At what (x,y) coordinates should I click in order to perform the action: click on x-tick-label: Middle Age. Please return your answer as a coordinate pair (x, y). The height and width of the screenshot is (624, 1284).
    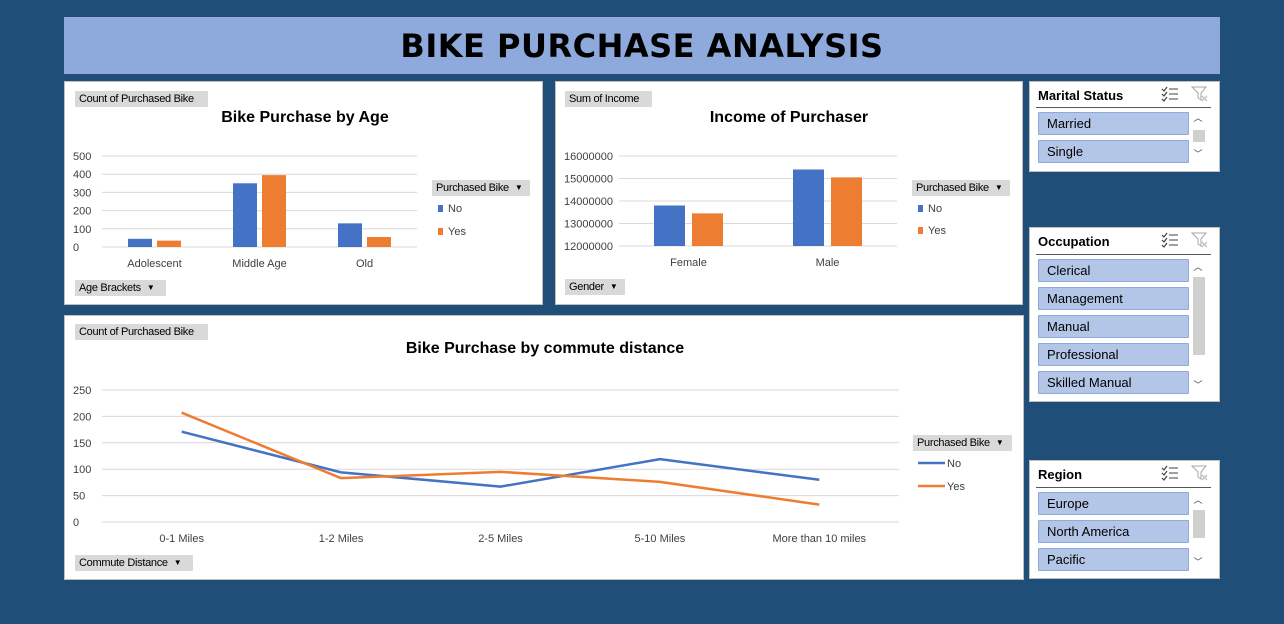
    Looking at the image, I should click on (259, 264).